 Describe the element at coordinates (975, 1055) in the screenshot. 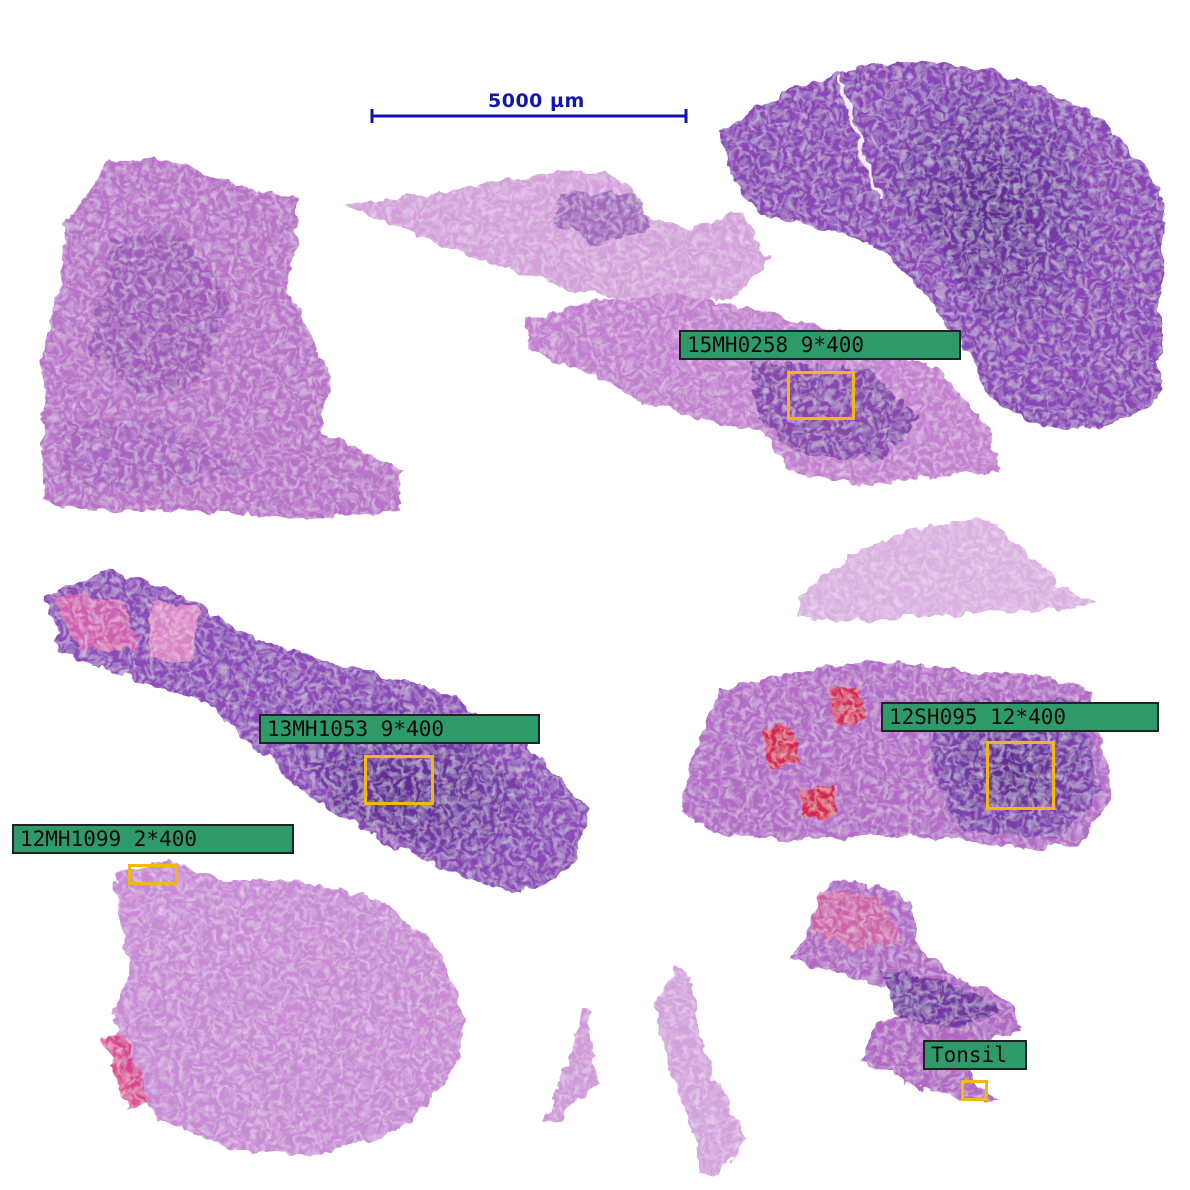

I see `annotation-label: Tonsil` at that location.